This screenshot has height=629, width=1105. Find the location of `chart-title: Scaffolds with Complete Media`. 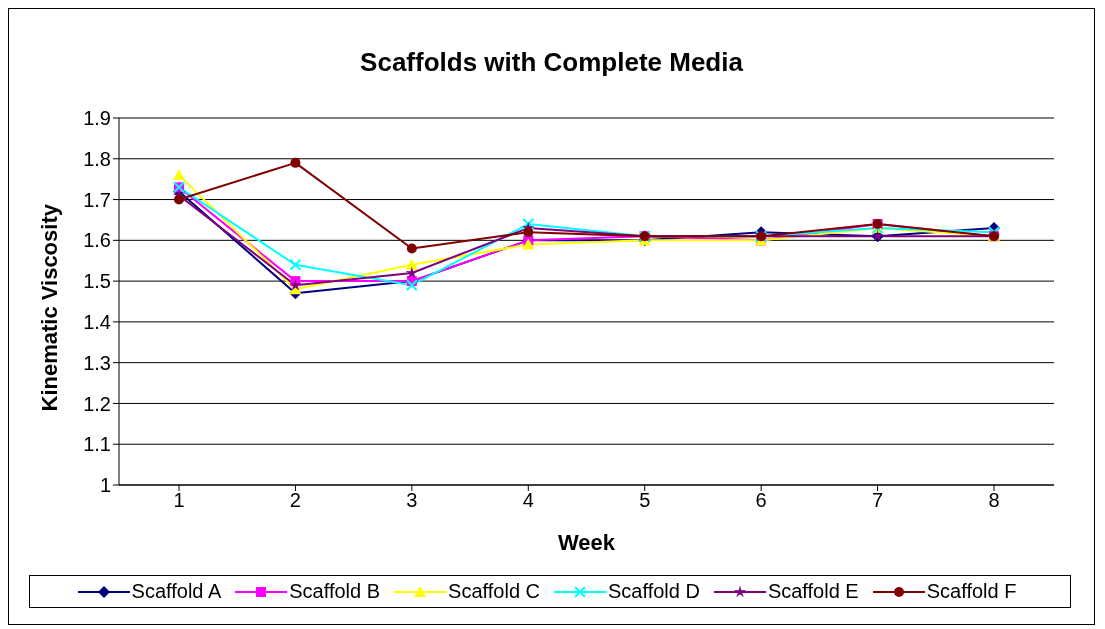

chart-title: Scaffolds with Complete Media is located at coordinates (551, 62).